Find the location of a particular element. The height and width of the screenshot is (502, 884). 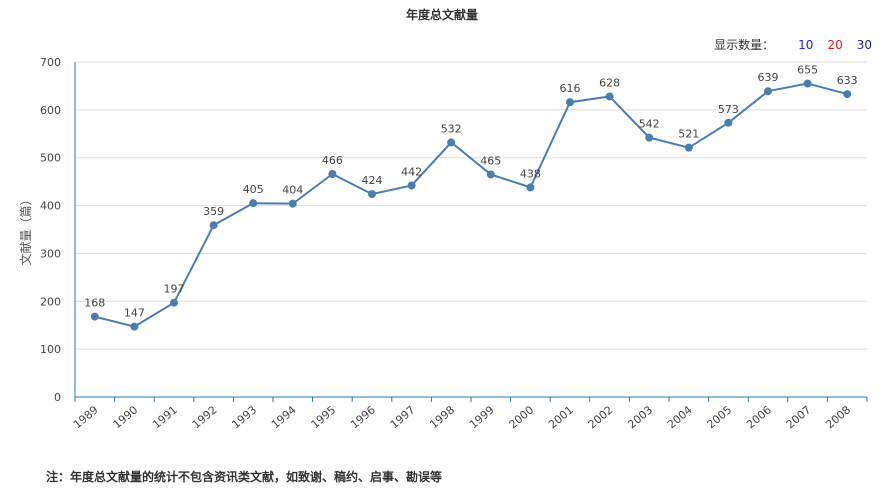

data-label: 573 is located at coordinates (728, 109).